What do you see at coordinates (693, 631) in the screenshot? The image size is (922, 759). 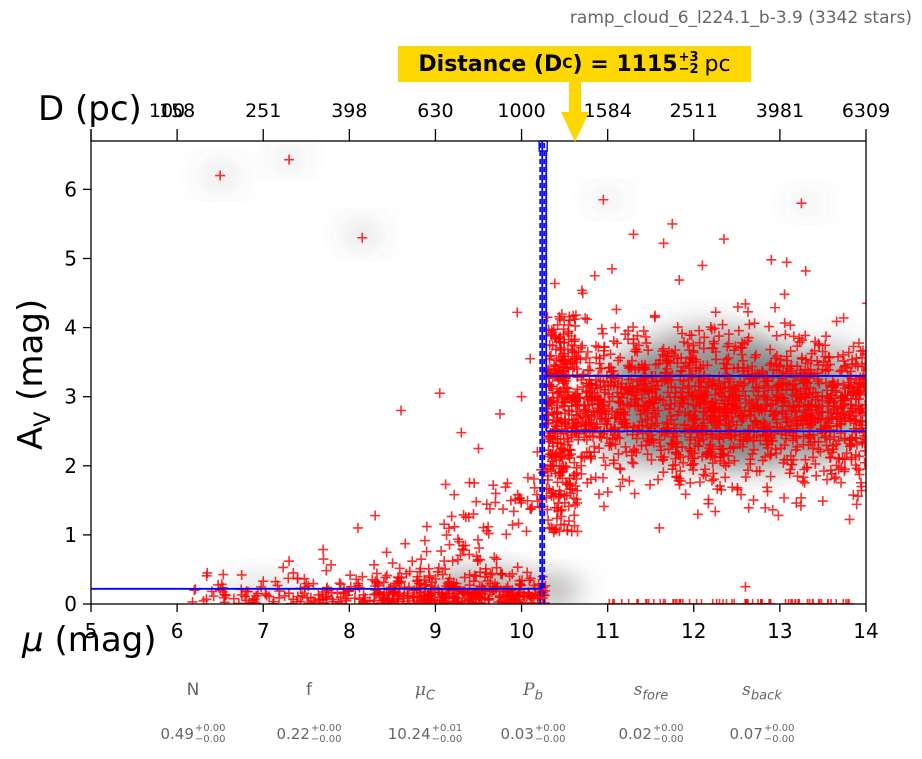 I see `x-tick-label: 12` at bounding box center [693, 631].